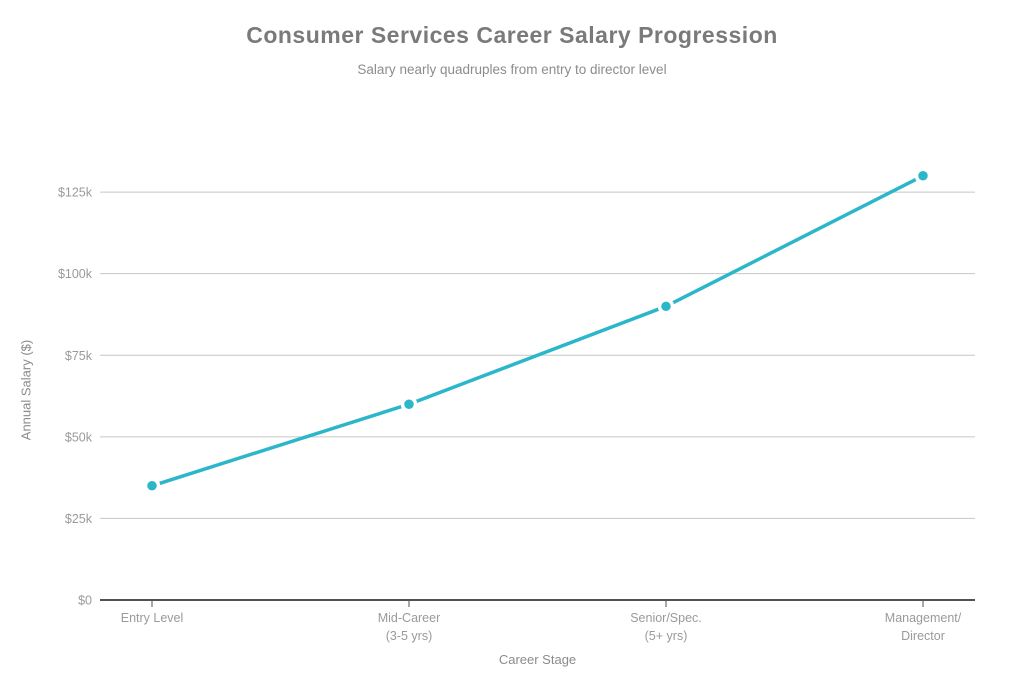  I want to click on y-tick-label: $125k, so click(75, 193).